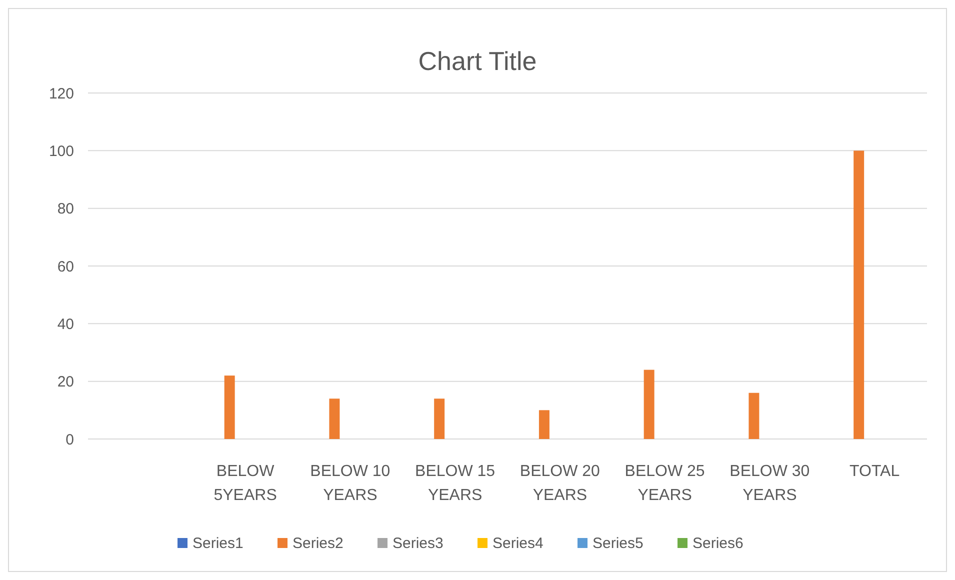 This screenshot has width=955, height=580. I want to click on legend-label: Series4, so click(518, 543).